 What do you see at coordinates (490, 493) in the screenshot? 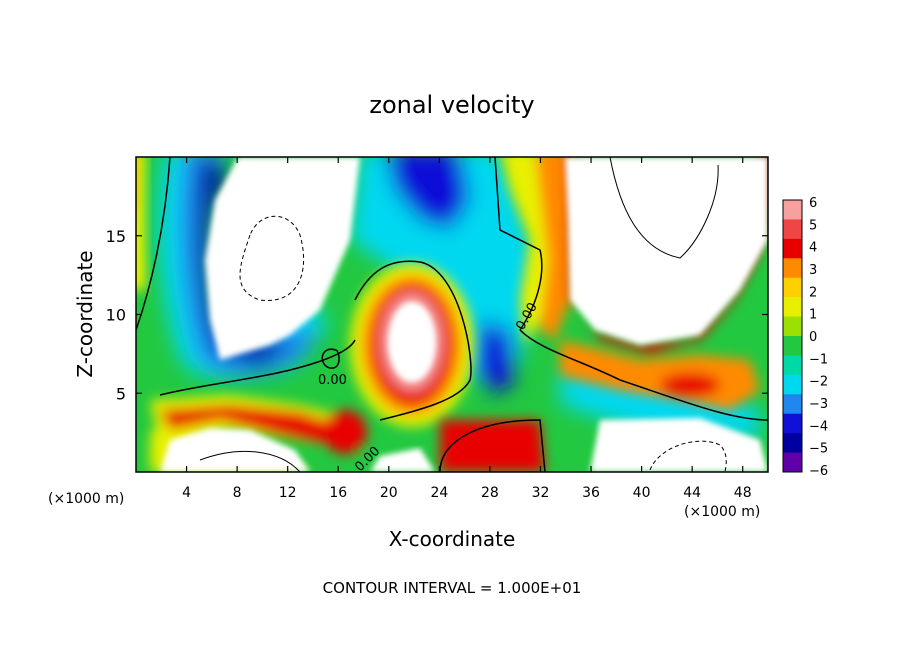
I see `x-tick-label: 28` at bounding box center [490, 493].